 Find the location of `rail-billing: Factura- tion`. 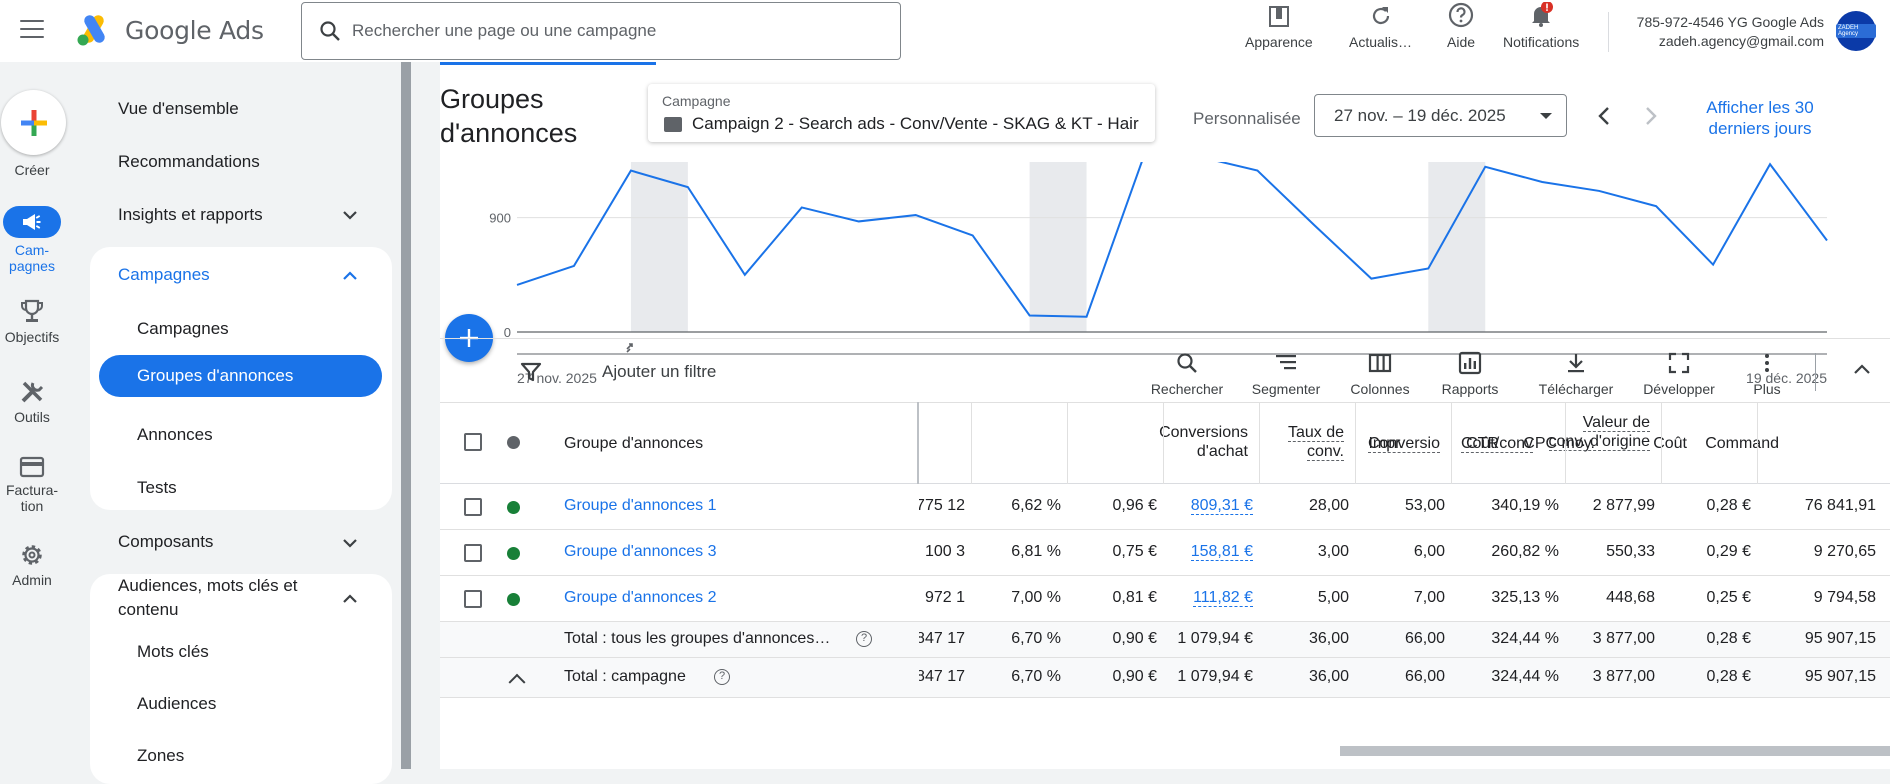

rail-billing: Factura- tion is located at coordinates (32, 485).